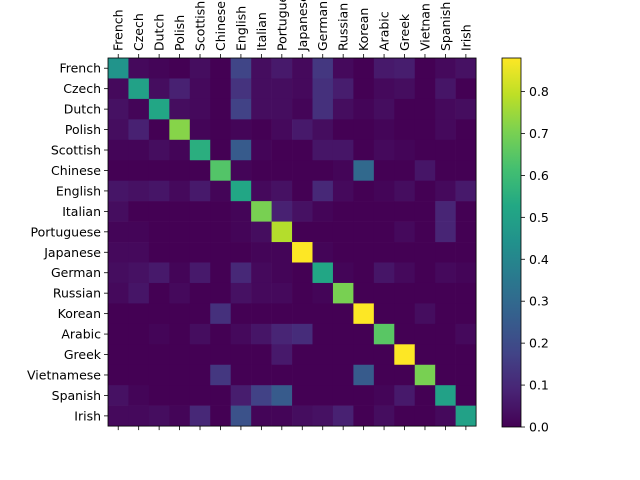  Describe the element at coordinates (465, 37) in the screenshot. I see `x-tick-label: Irish` at that location.